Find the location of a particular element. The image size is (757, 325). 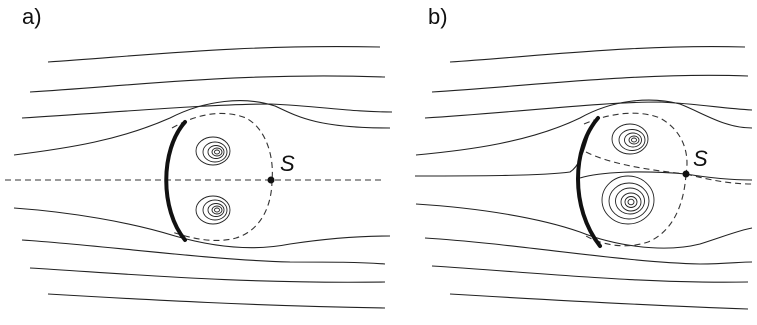

panel-b-separatrix-bottom is located at coordinates (636, 210).